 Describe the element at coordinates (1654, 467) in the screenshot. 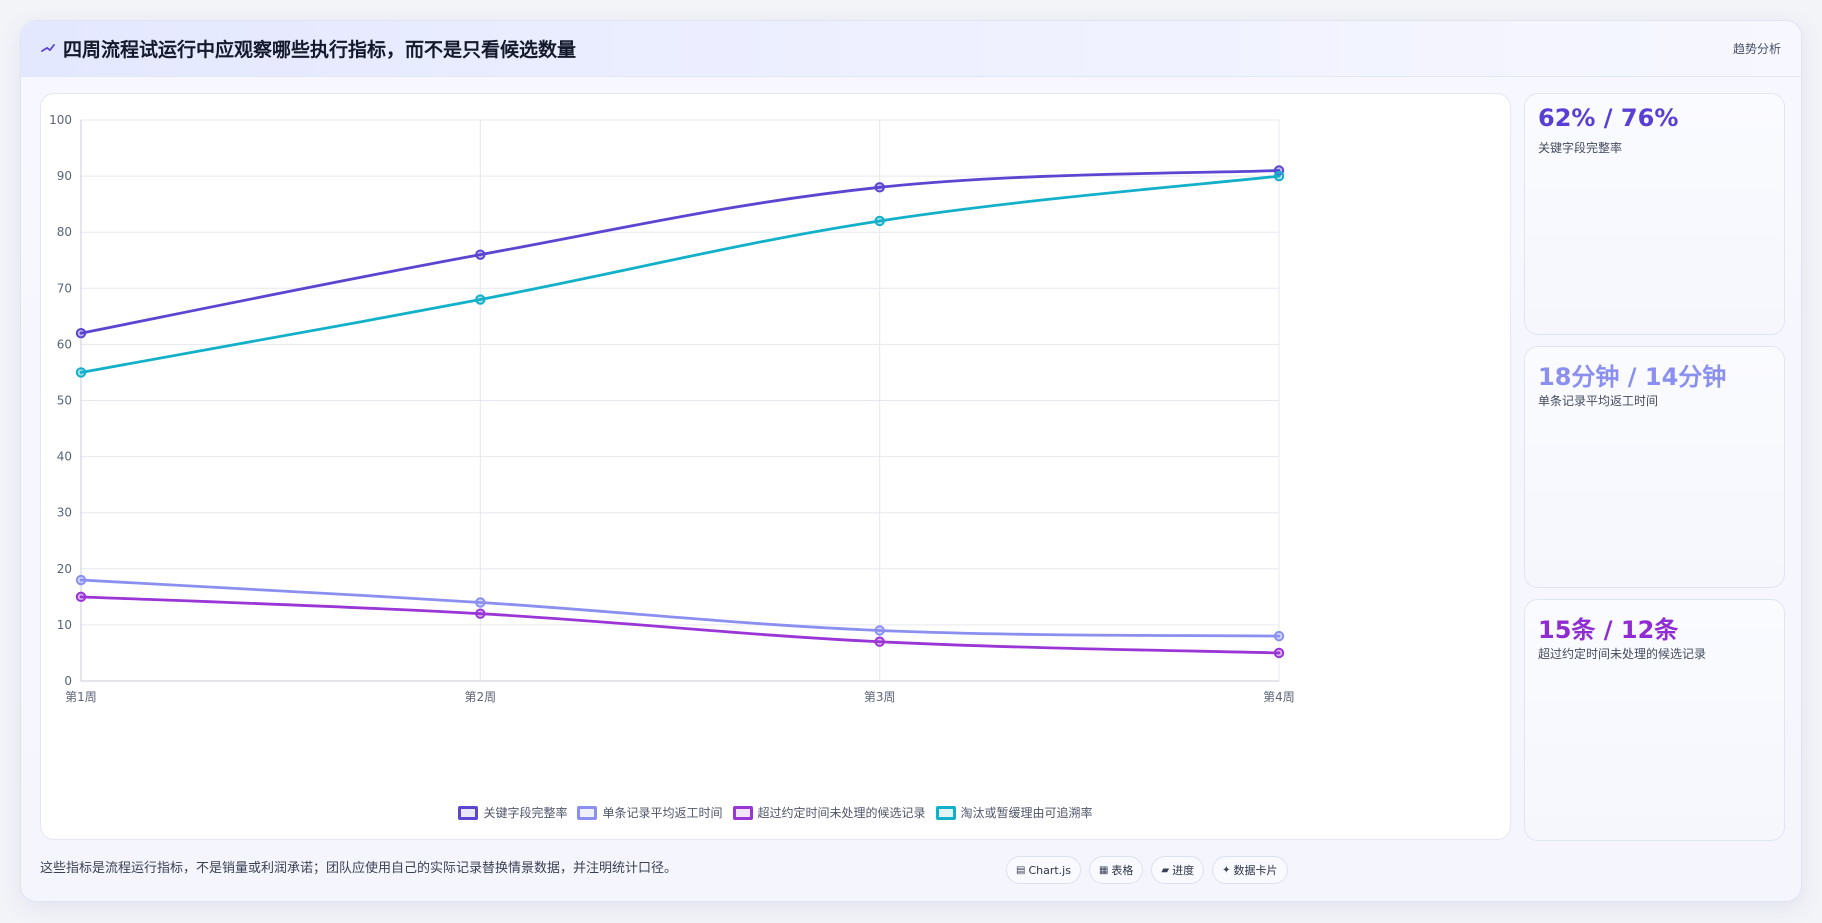

I see `kpi-card-rework-time: 18分钟 / 14分钟 单条记录平均返工时间` at that location.